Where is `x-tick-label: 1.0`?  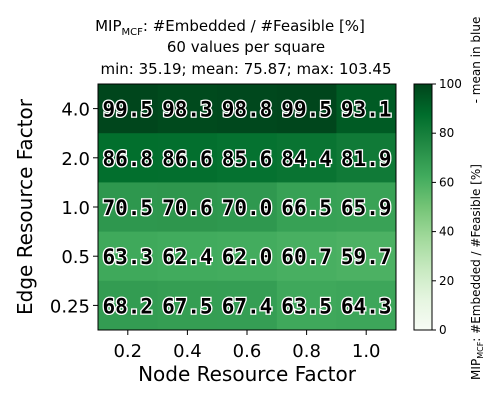 x-tick-label: 1.0 is located at coordinates (366, 351).